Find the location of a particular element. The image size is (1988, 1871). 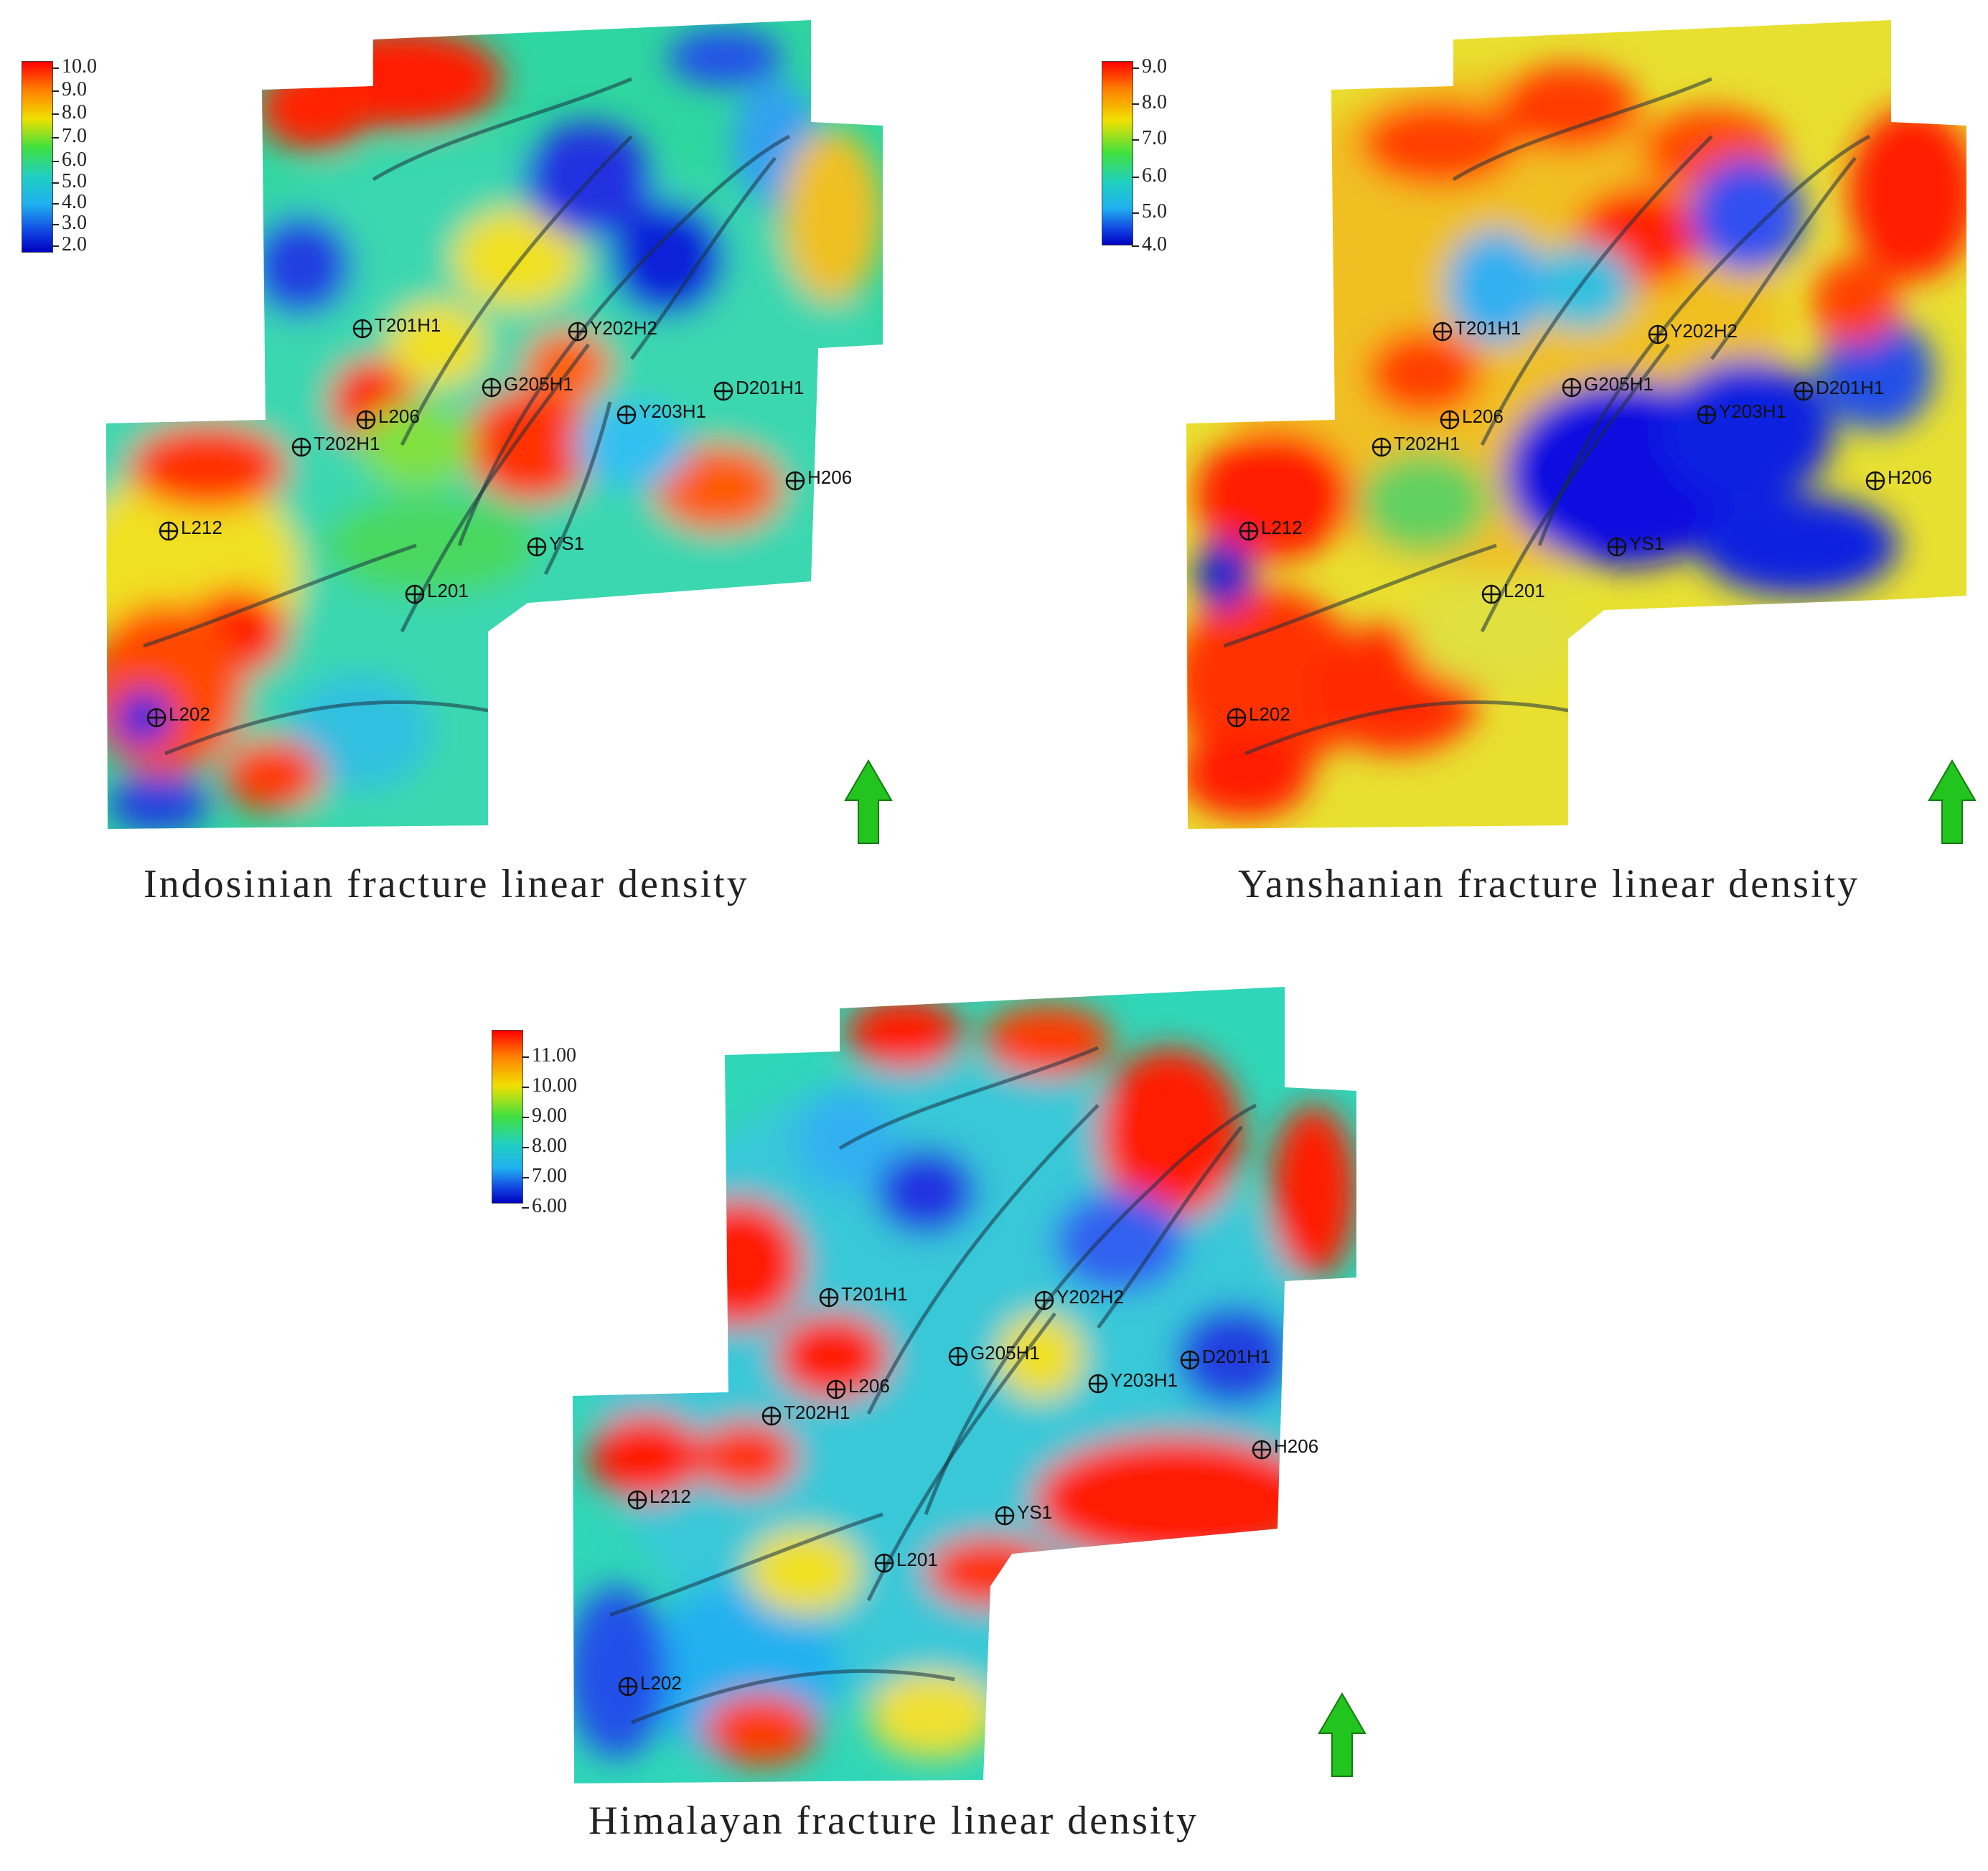

map-caption-indosinian: Indosinian fracture linear density is located at coordinates (446, 884).